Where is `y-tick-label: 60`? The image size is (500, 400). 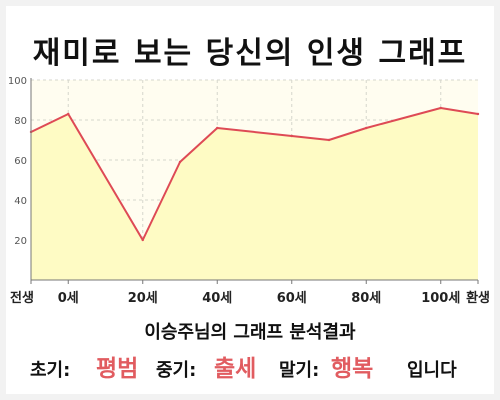 y-tick-label: 60 is located at coordinates (20, 161).